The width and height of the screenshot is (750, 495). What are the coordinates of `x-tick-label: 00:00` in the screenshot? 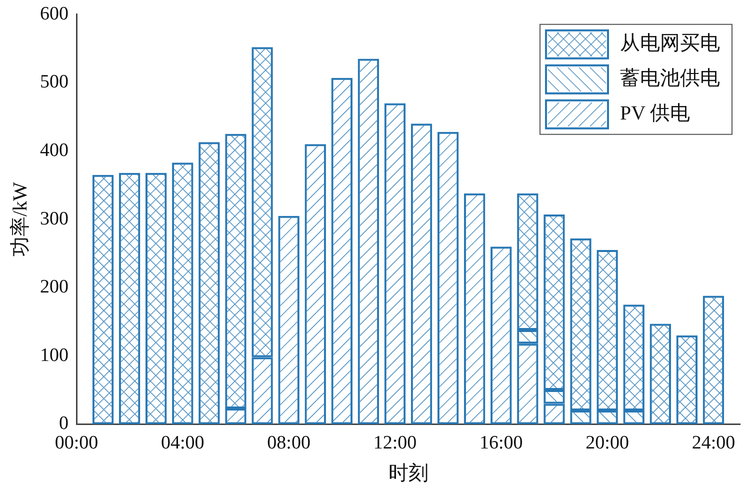 It's located at (76, 443).